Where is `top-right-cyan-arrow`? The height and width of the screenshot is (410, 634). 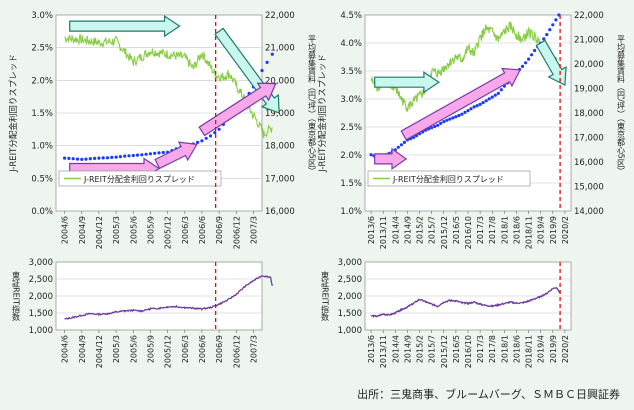 top-right-cyan-arrow is located at coordinates (551, 62).